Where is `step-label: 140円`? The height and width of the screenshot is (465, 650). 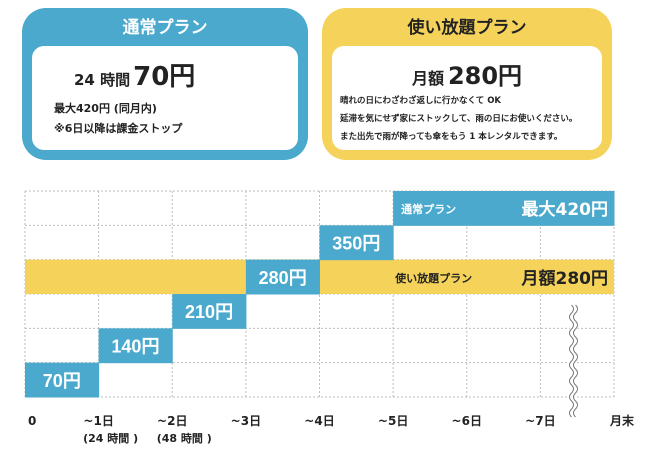 step-label: 140円 is located at coordinates (135, 347).